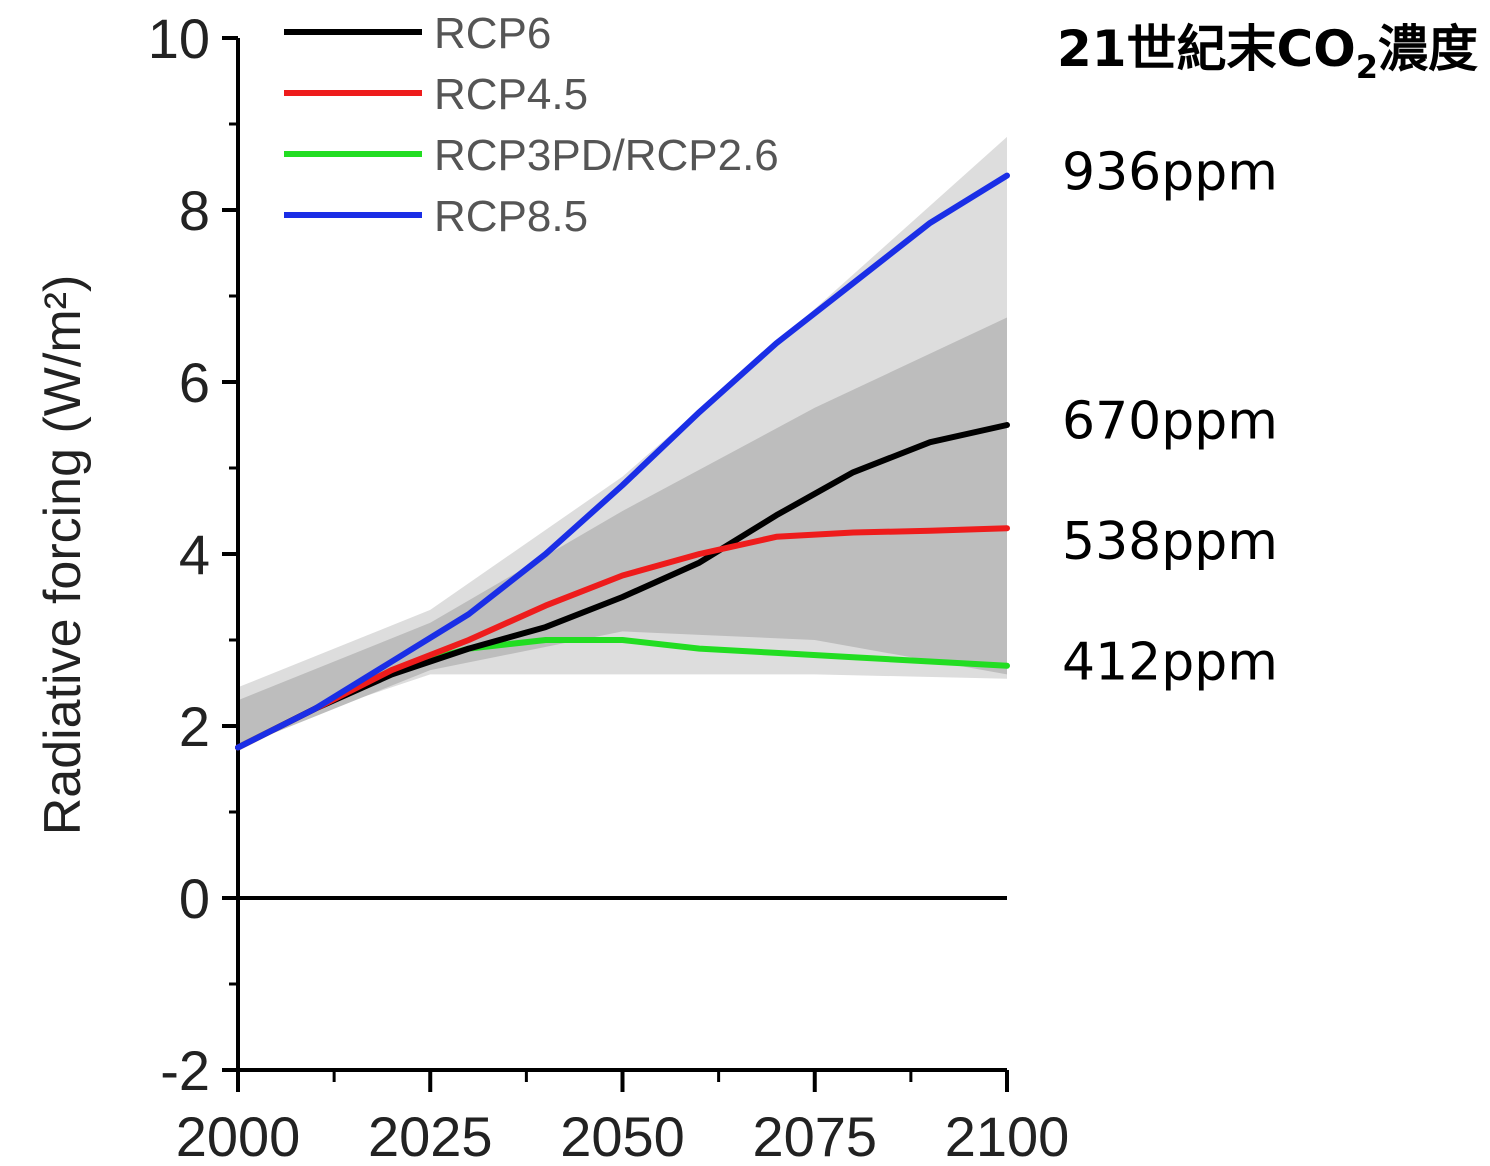  What do you see at coordinates (63, 555) in the screenshot?
I see `y-axis-label: Radiative forcing (W/m²)` at bounding box center [63, 555].